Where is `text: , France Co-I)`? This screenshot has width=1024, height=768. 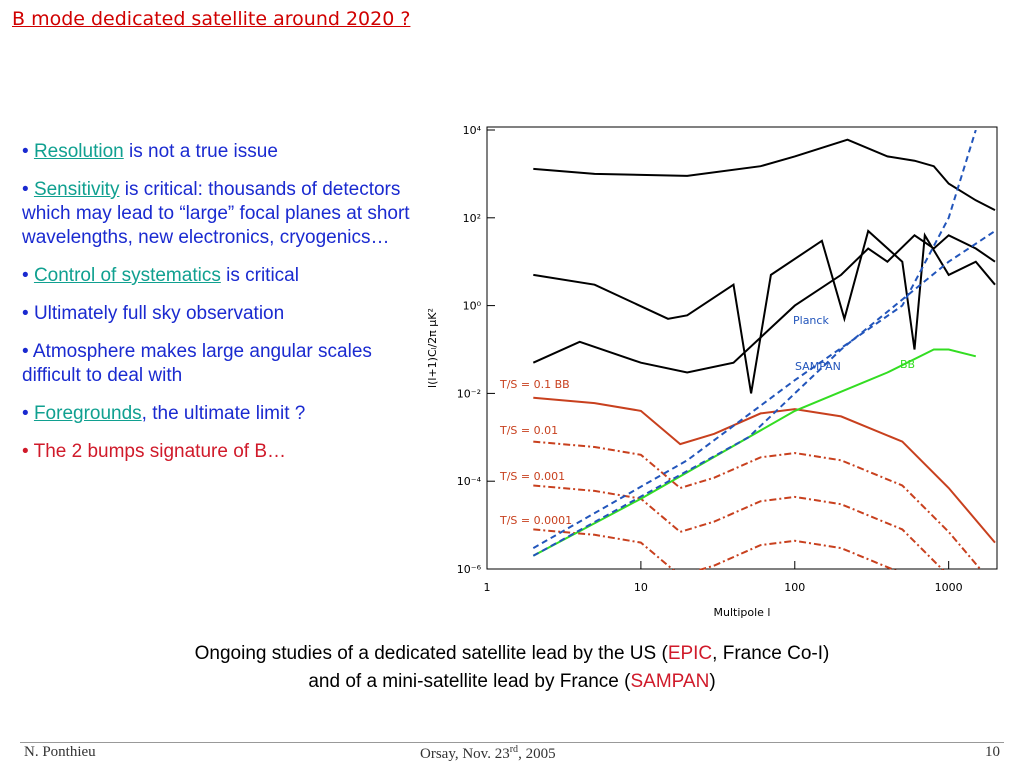
text: , France Co-I) is located at coordinates (771, 653).